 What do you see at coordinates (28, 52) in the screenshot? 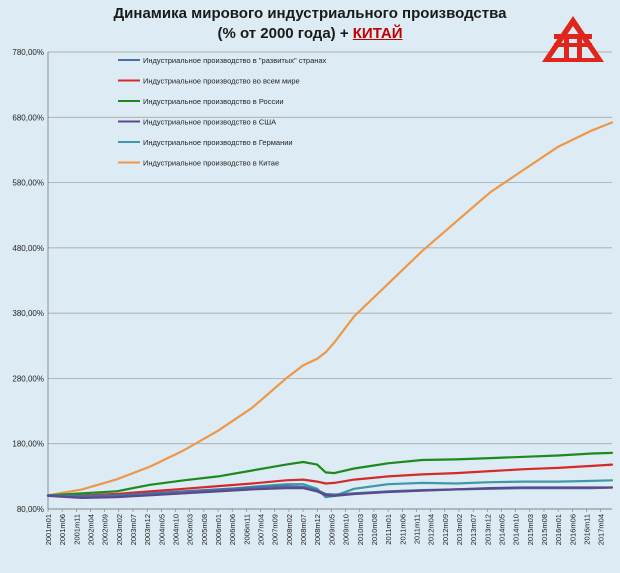
I see `y-tick-label: 780,00%` at bounding box center [28, 52].